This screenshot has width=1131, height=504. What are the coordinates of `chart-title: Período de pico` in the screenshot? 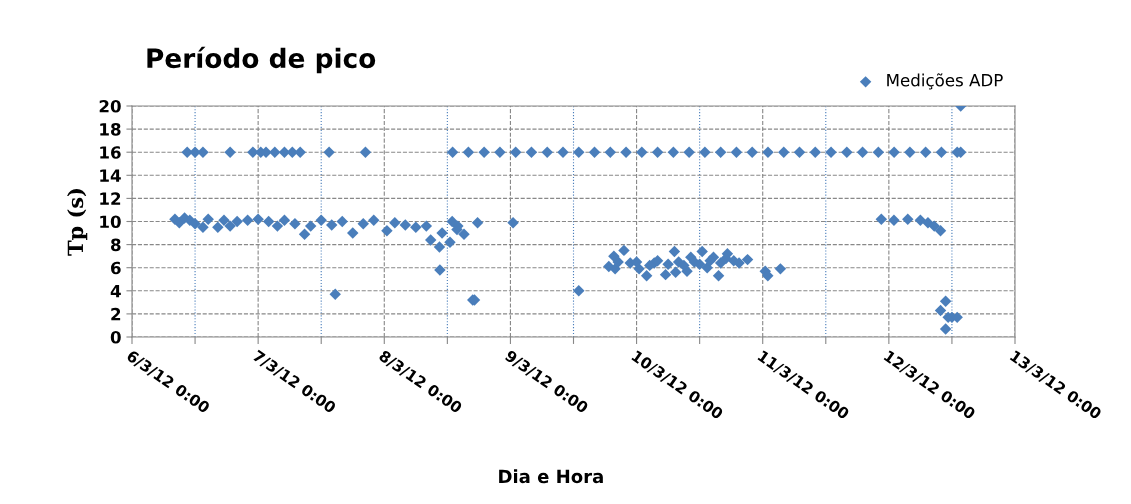 It's located at (261, 60).